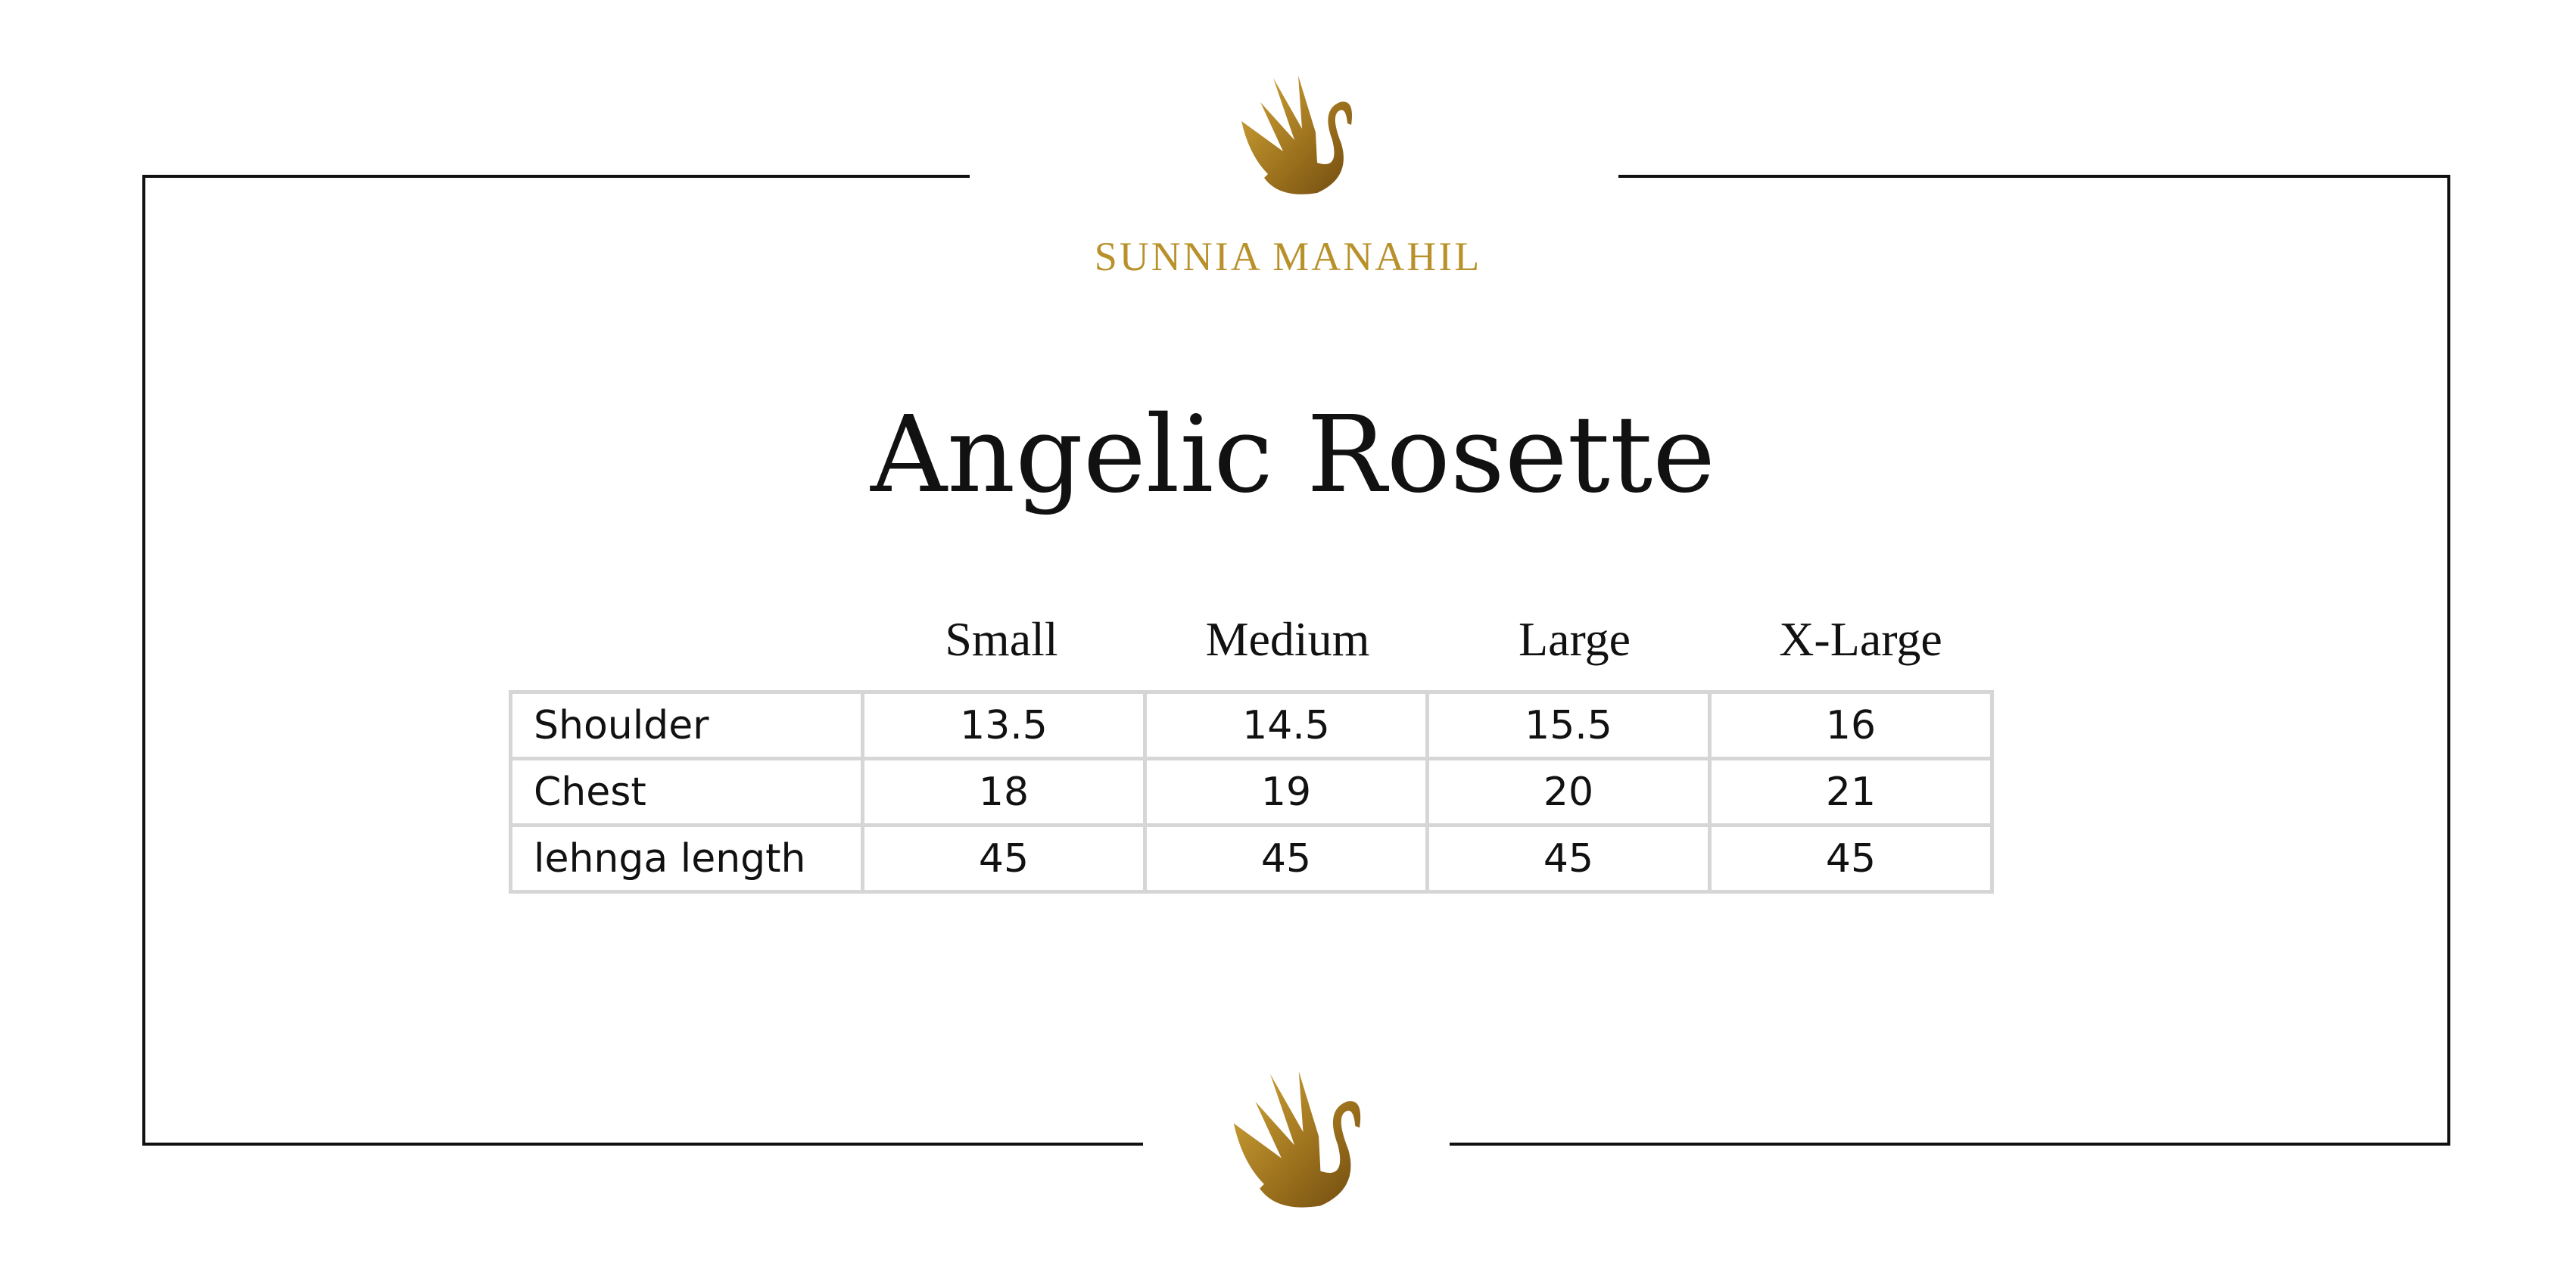 Image resolution: width=2576 pixels, height=1272 pixels. What do you see at coordinates (1286, 725) in the screenshot?
I see `cell: 14.5` at bounding box center [1286, 725].